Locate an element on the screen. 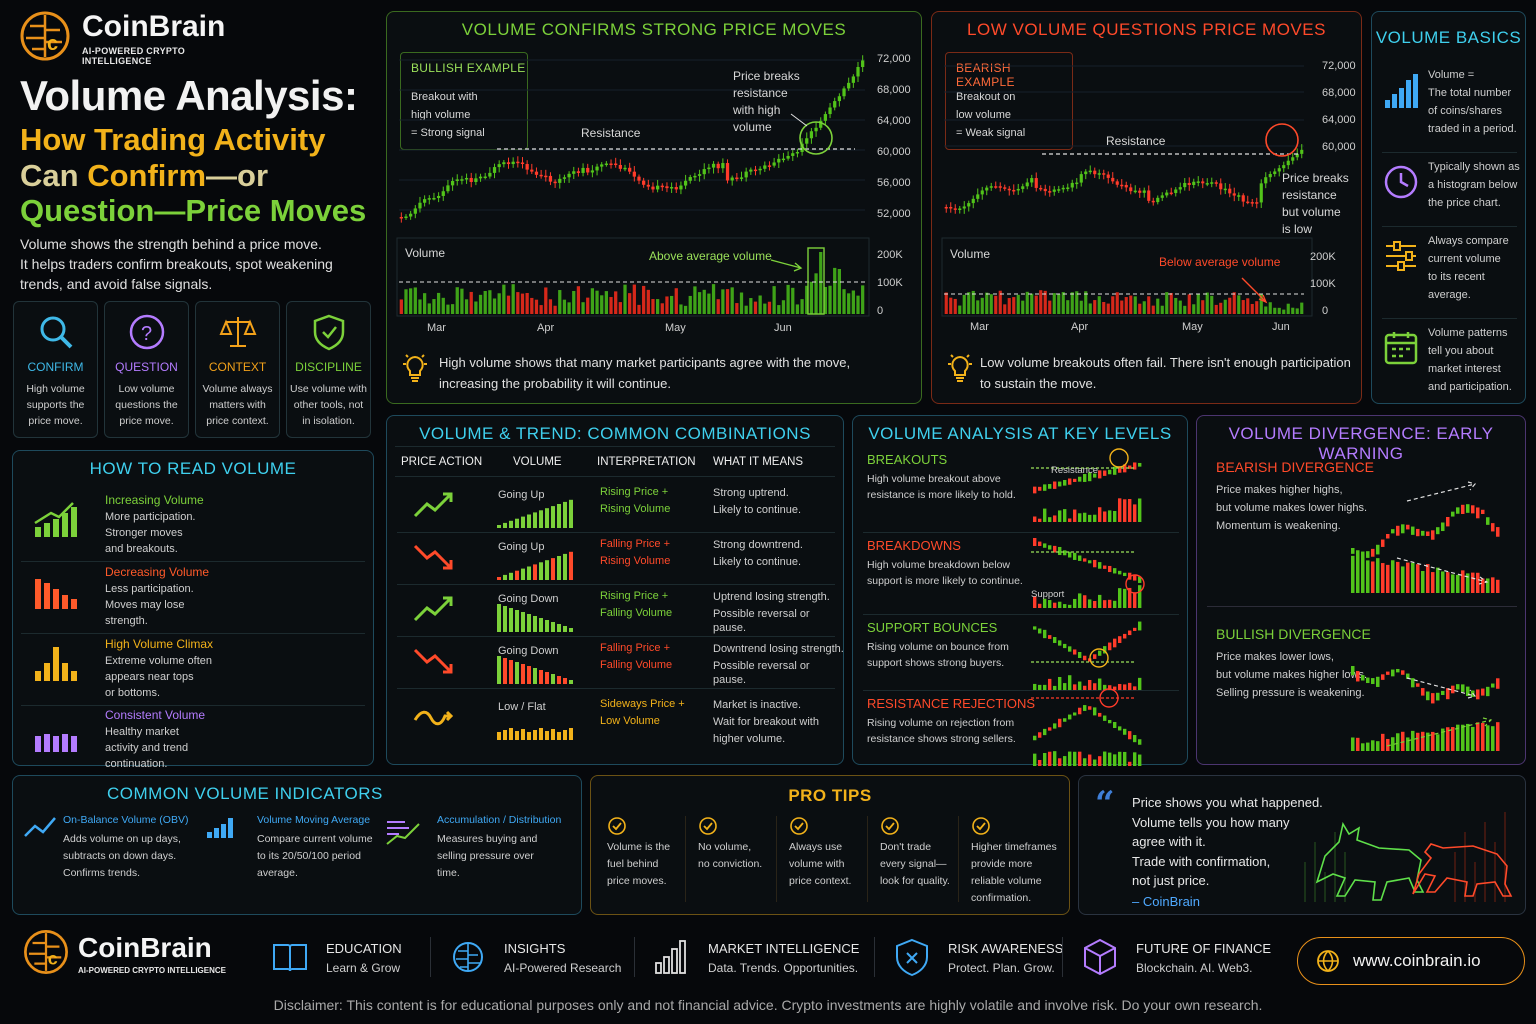 The height and width of the screenshot is (1024, 1536). trend-flat-icon is located at coordinates (433, 718).